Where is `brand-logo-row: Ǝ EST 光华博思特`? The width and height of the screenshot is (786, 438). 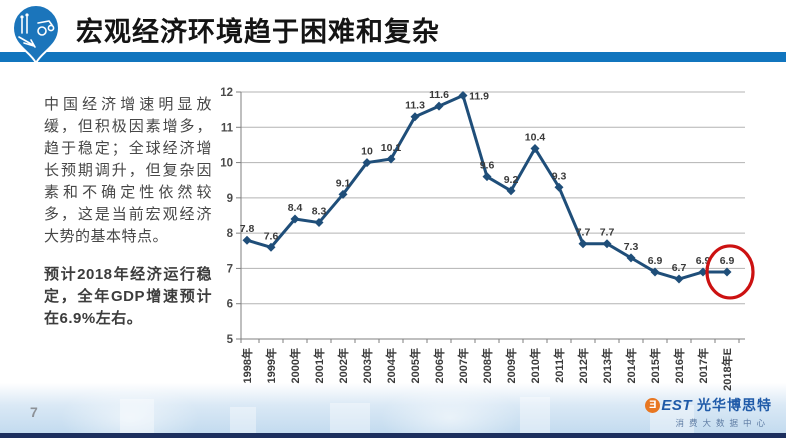
brand-logo-row: Ǝ EST 光华博思特 is located at coordinates (708, 405).